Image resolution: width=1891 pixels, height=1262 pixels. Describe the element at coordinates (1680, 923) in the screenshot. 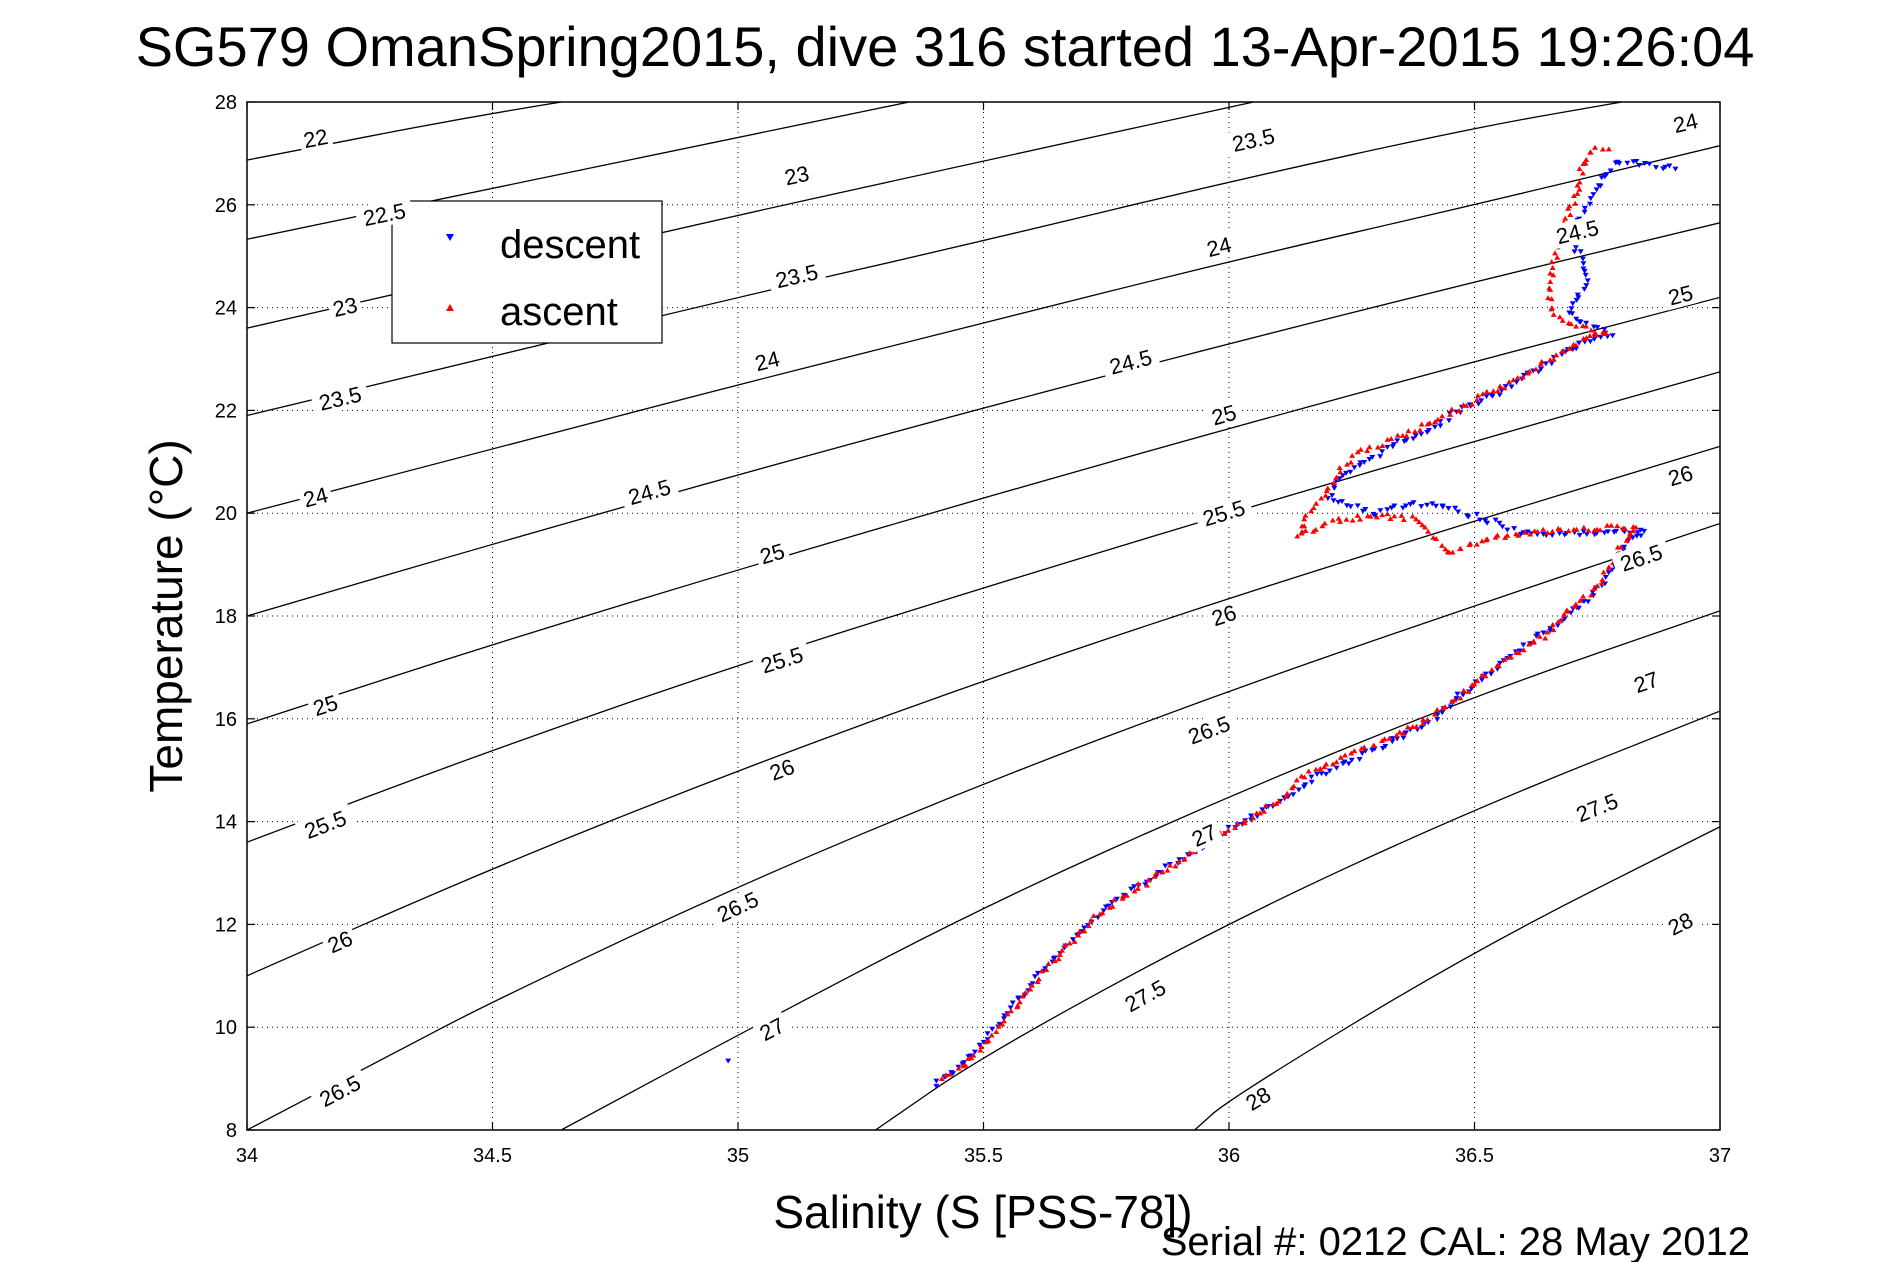

I see `contour-label: 28` at that location.